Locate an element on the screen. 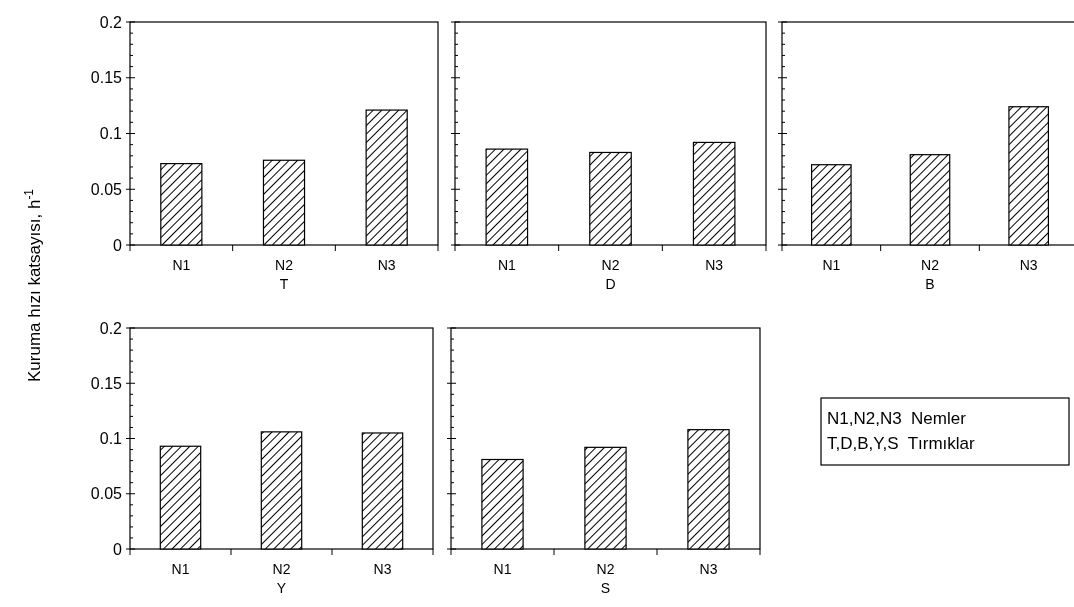 The height and width of the screenshot is (607, 1074). x-axis-title: S is located at coordinates (605, 588).